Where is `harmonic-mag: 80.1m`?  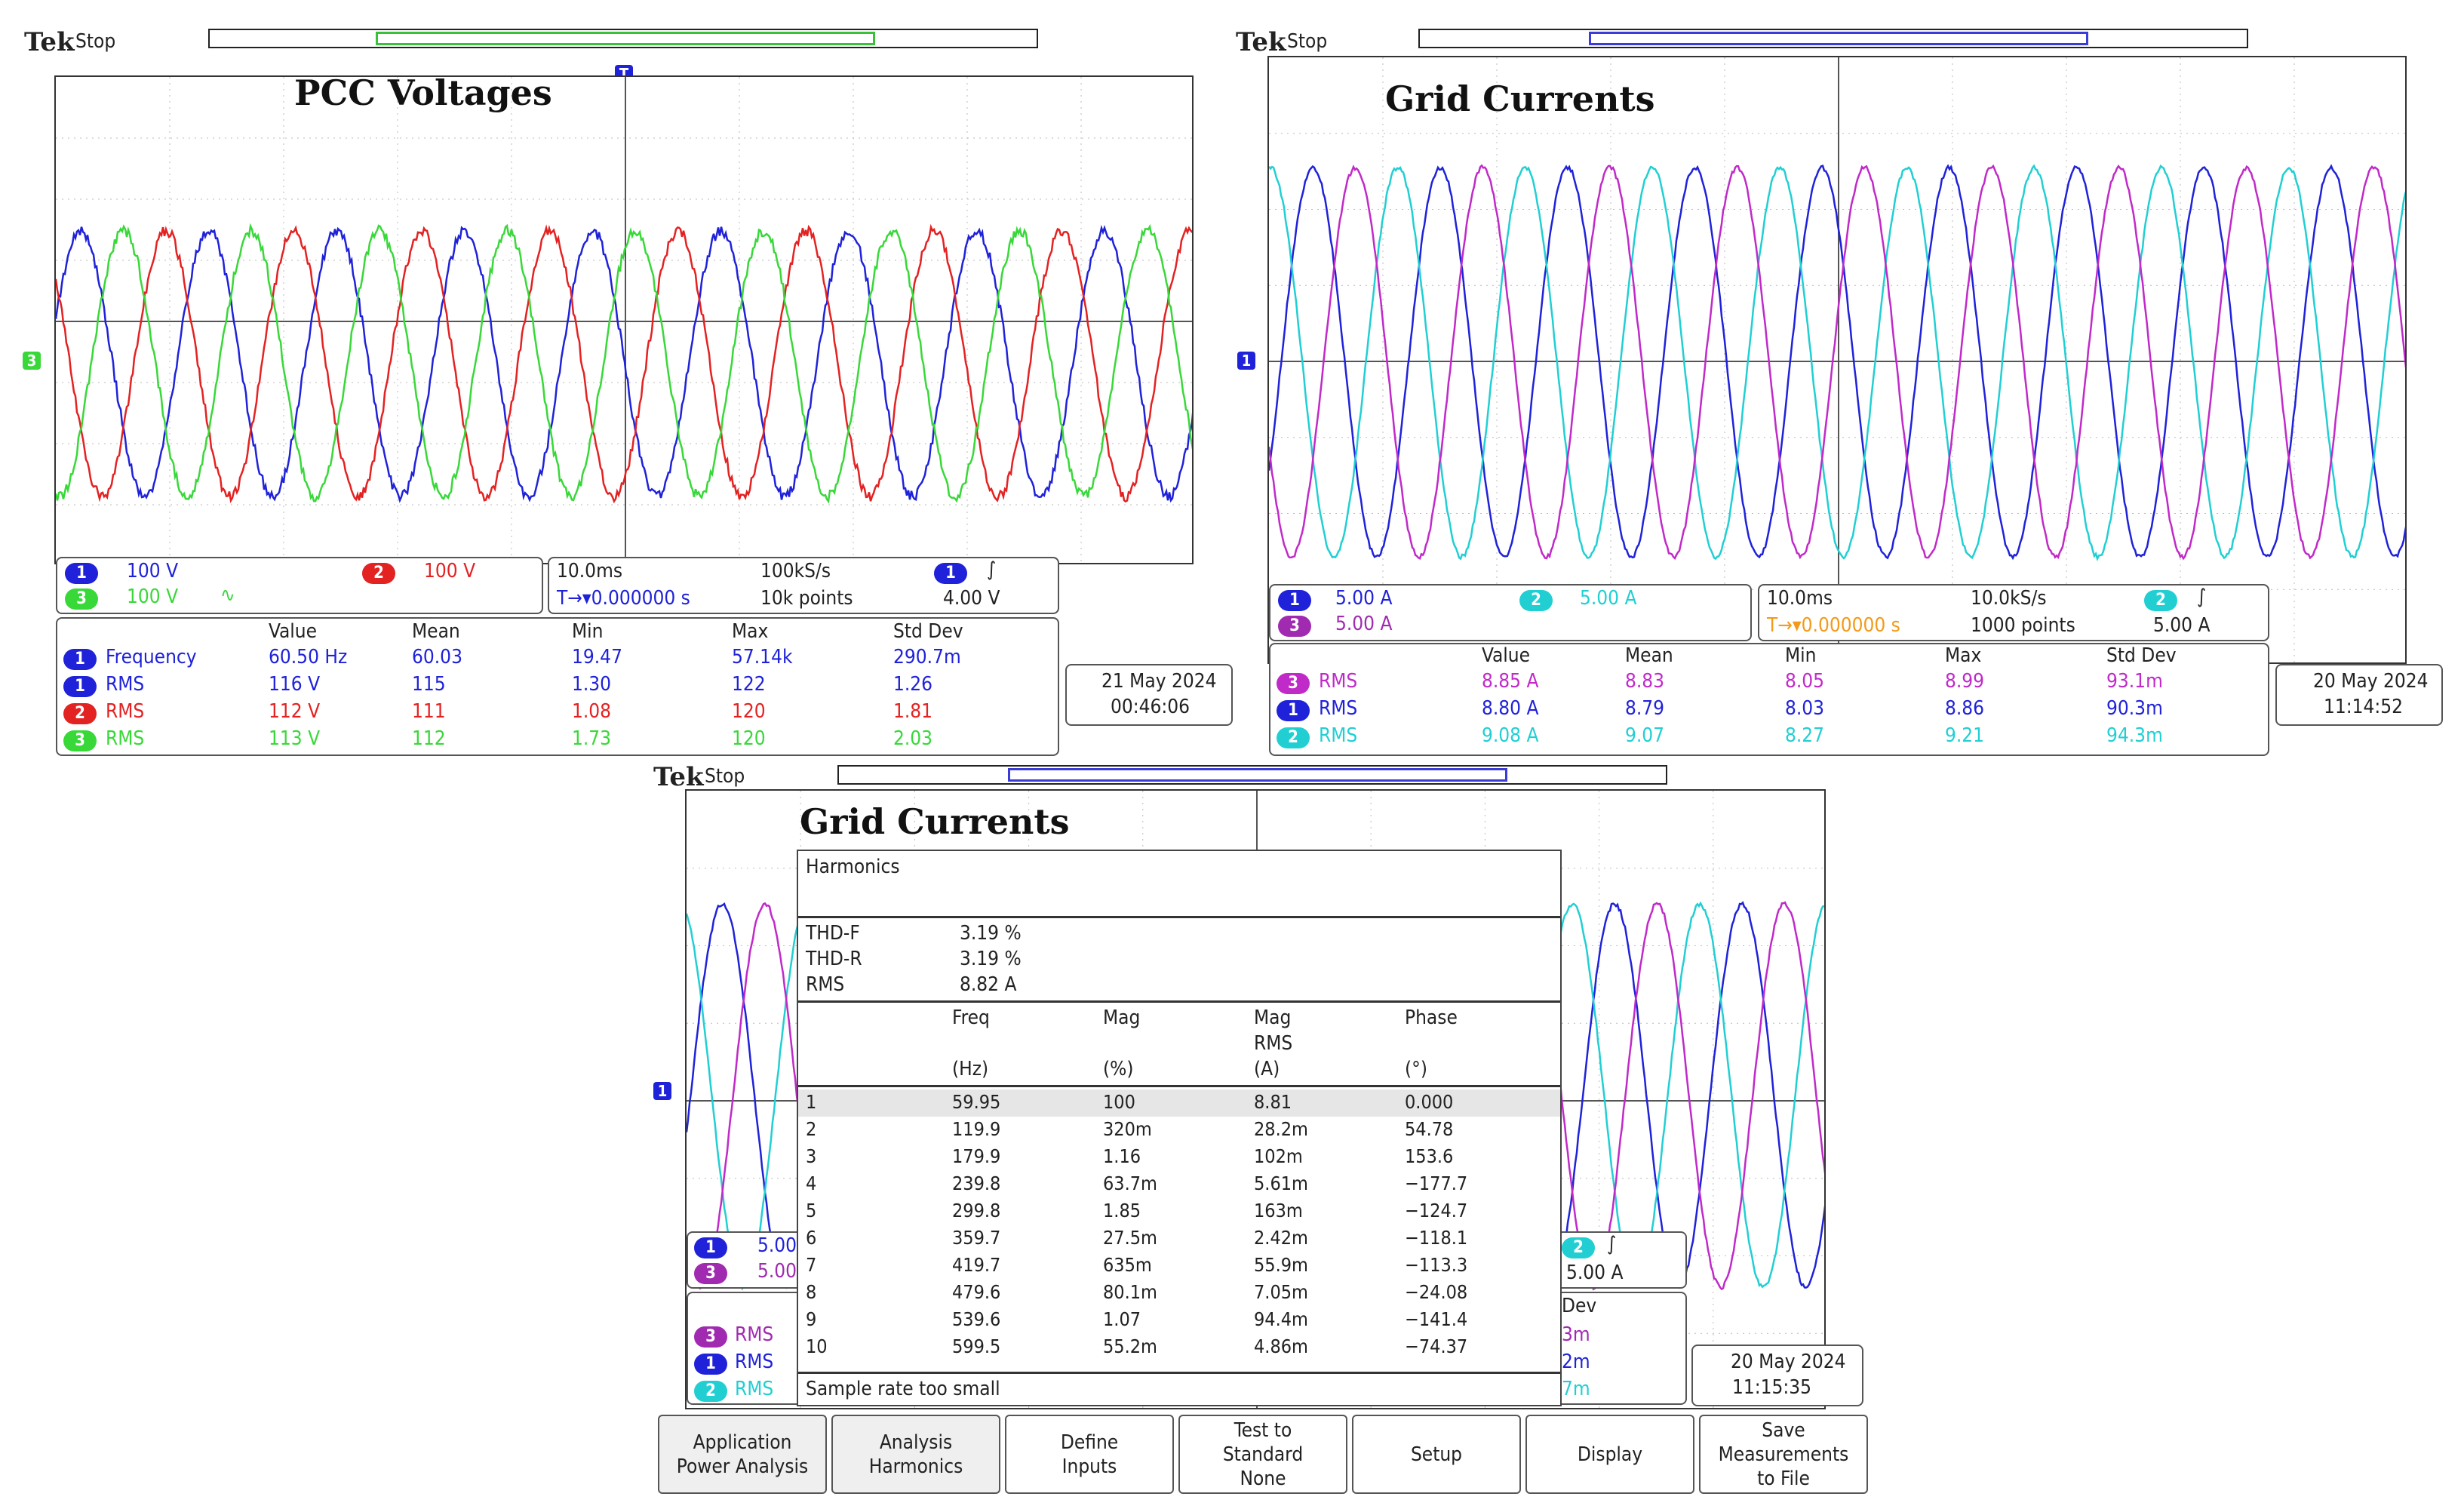
harmonic-mag: 80.1m is located at coordinates (1130, 1292).